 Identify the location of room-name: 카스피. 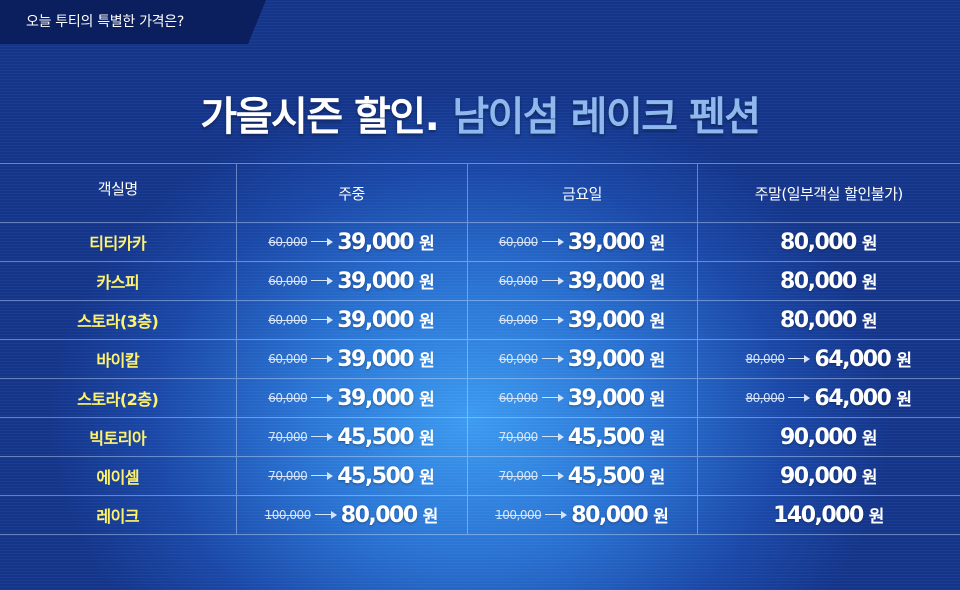
(118, 282).